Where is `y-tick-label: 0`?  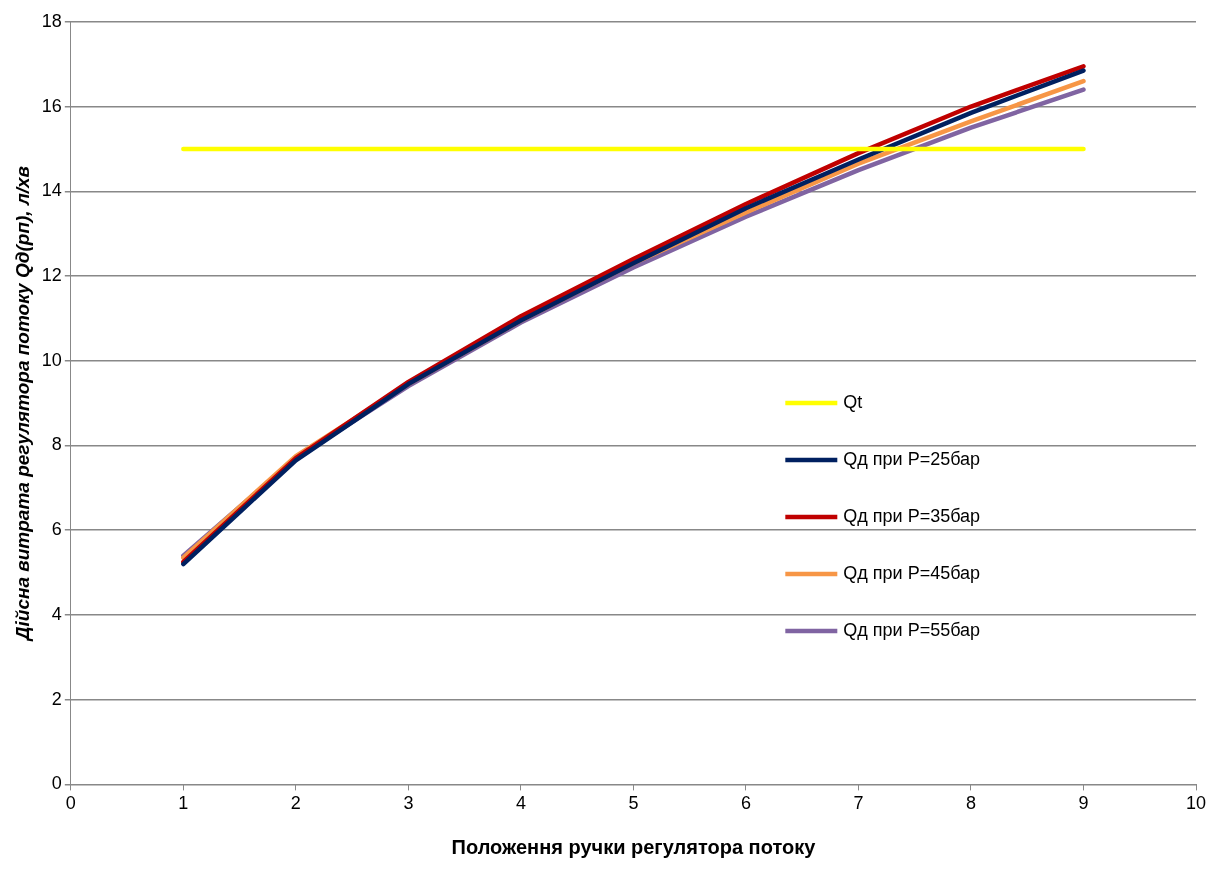
y-tick-label: 0 is located at coordinates (56, 783).